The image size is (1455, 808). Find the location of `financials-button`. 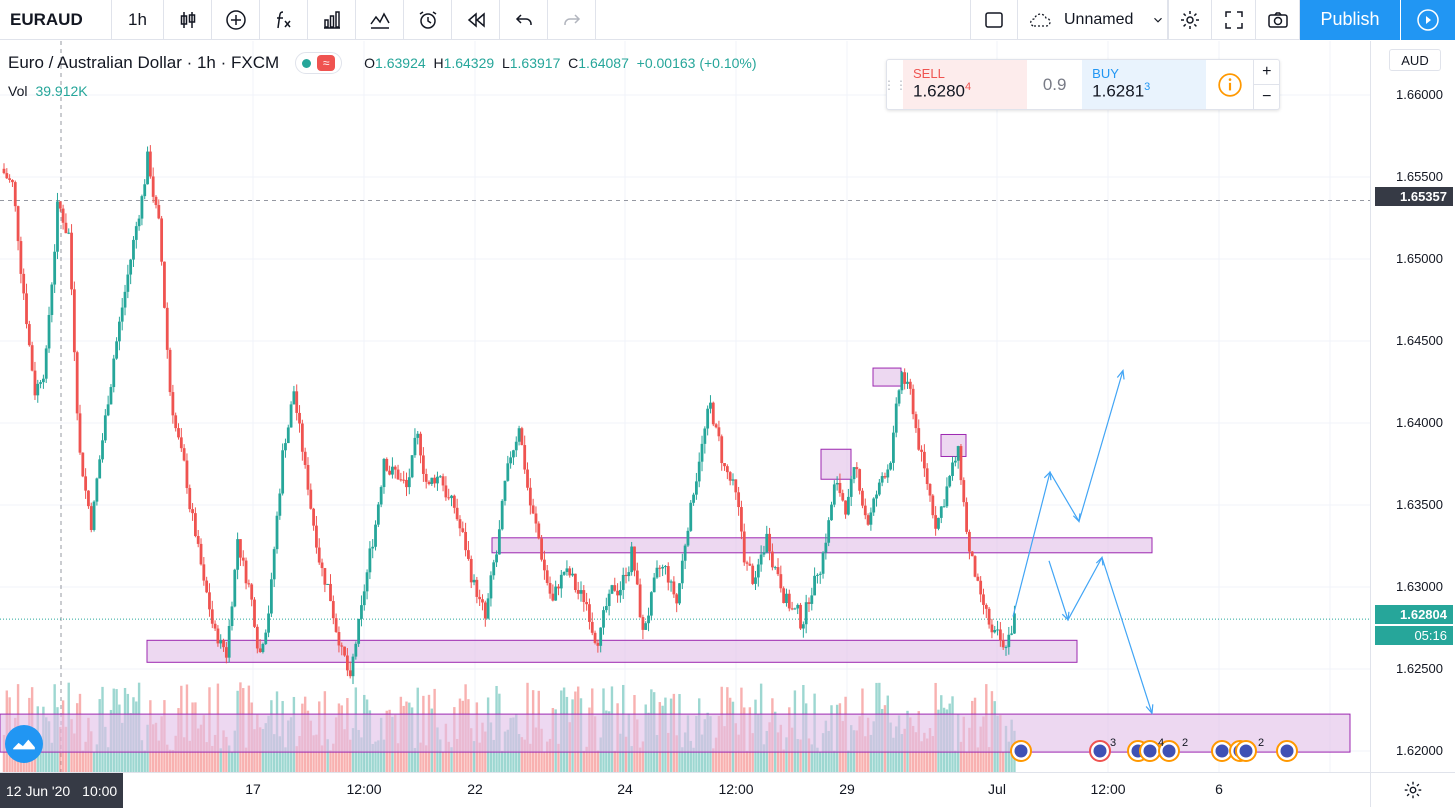

financials-button is located at coordinates (332, 20).